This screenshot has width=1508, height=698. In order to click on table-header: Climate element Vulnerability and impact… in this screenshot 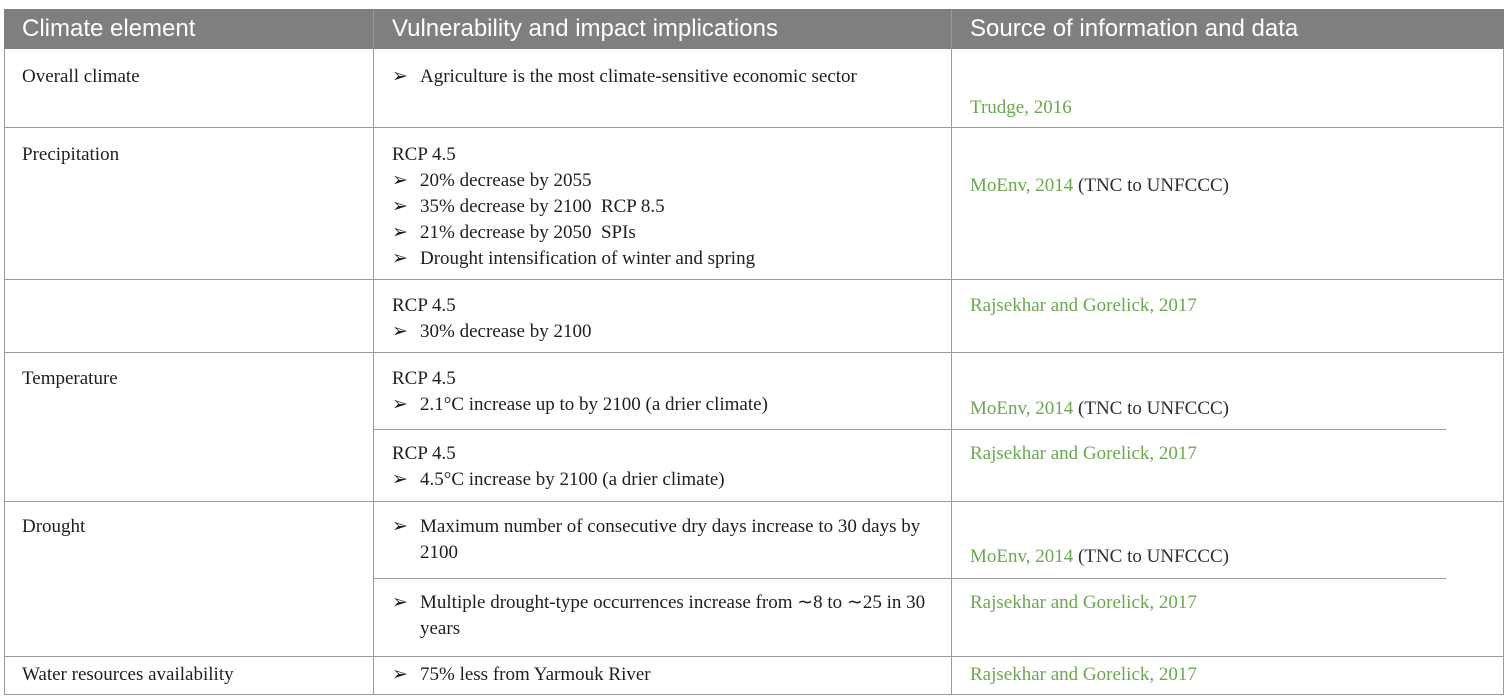, I will do `click(754, 29)`.